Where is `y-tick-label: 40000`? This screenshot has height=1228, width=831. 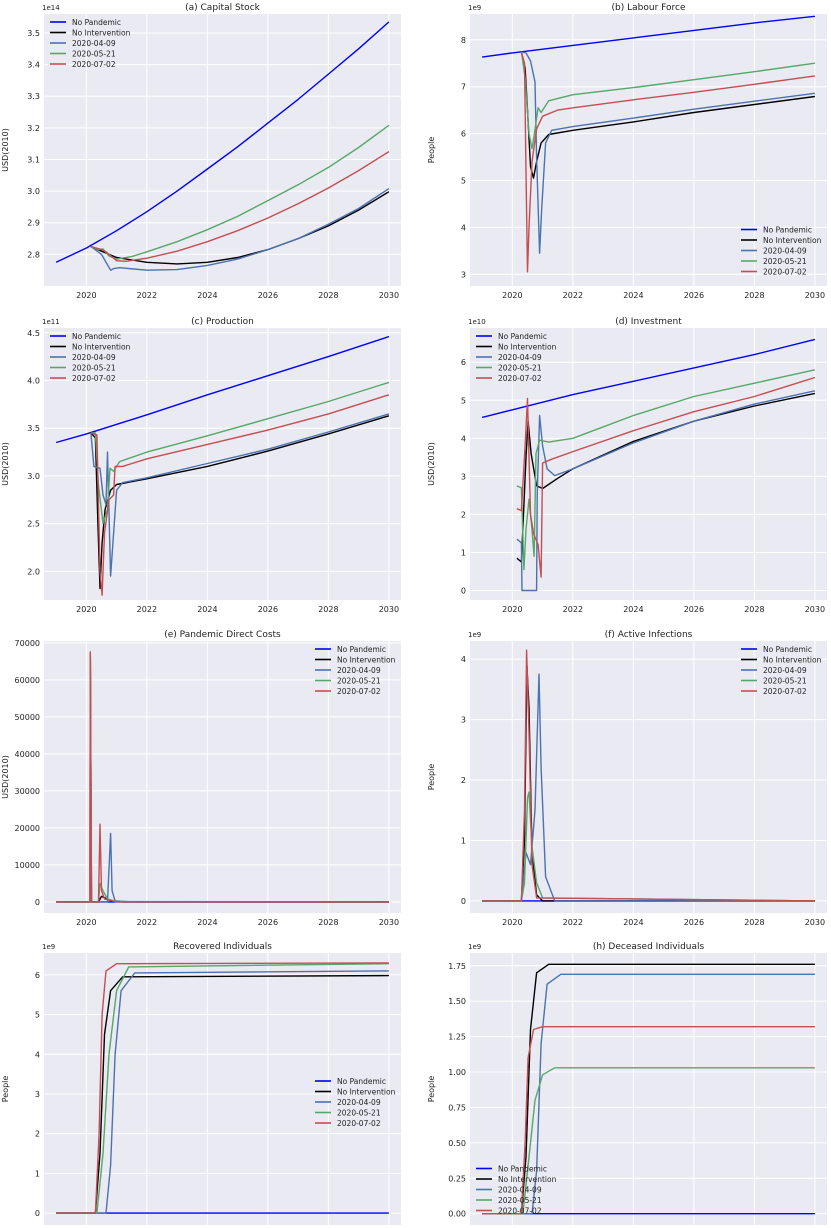
y-tick-label: 40000 is located at coordinates (27, 754).